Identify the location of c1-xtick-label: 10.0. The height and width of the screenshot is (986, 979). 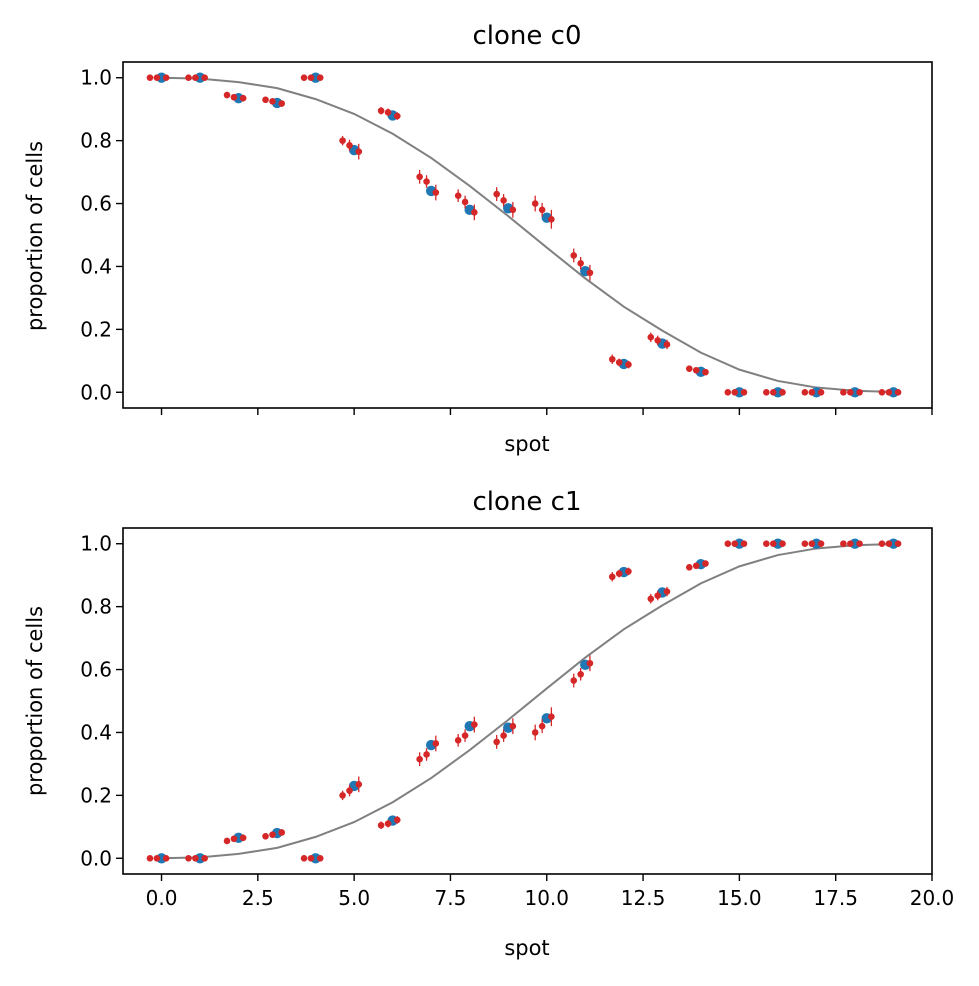
(546, 898).